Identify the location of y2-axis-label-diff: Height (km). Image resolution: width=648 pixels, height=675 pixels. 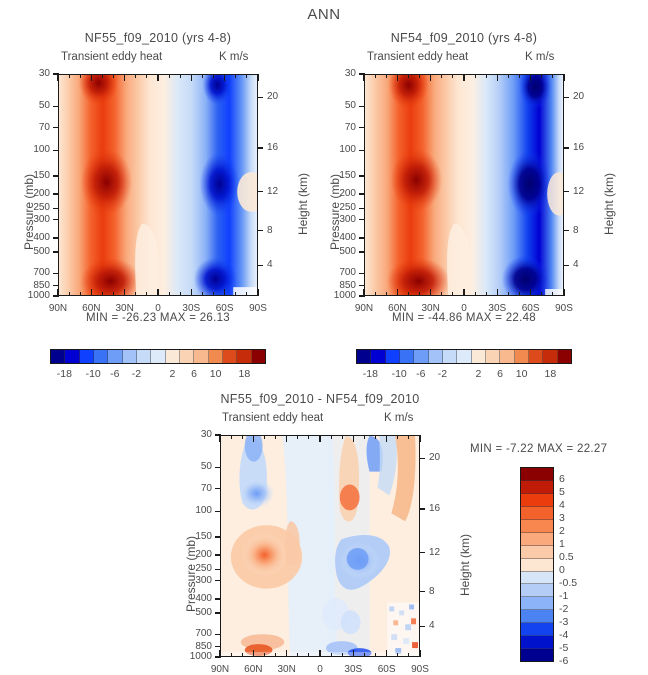
(465, 564).